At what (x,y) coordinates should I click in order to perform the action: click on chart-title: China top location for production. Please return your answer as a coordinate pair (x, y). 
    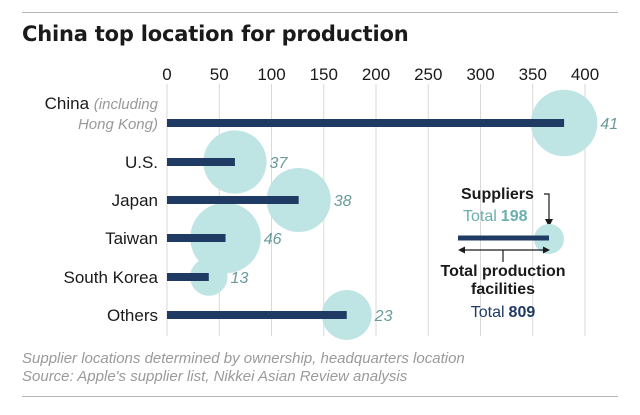
    Looking at the image, I should click on (215, 34).